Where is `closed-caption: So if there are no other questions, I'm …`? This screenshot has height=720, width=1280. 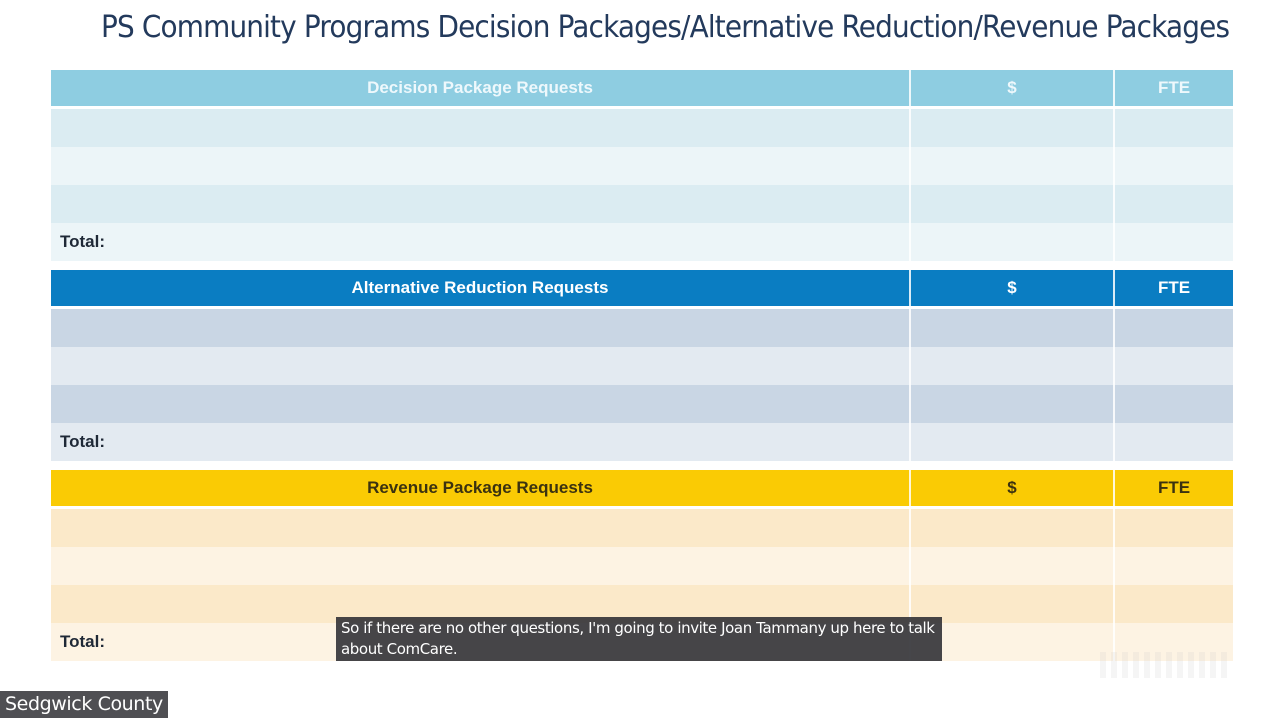 closed-caption: So if there are no other questions, I'm … is located at coordinates (639, 639).